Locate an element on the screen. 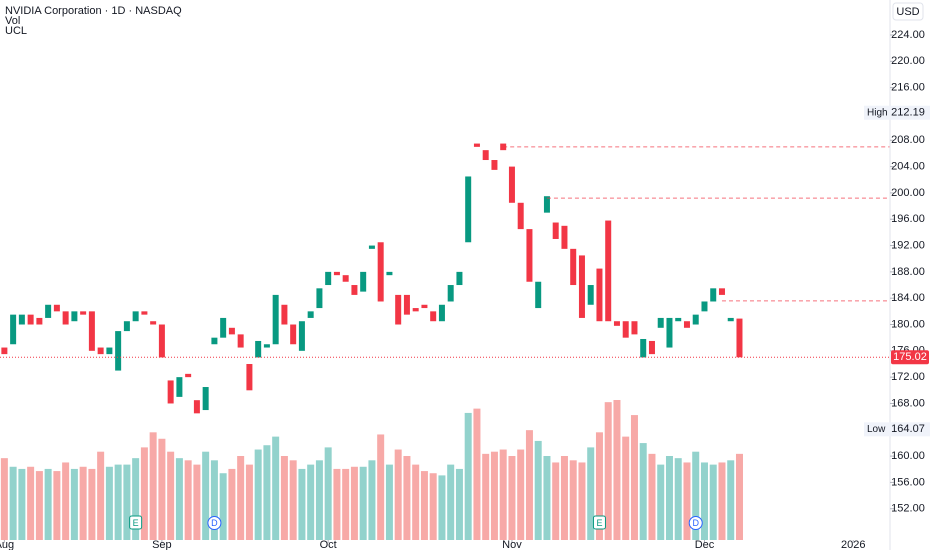 The height and width of the screenshot is (550, 932). badge-value: 164.07 is located at coordinates (908, 429).